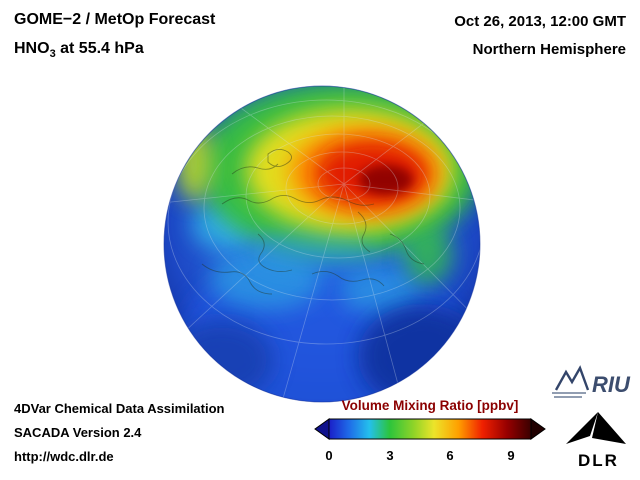  Describe the element at coordinates (64, 456) in the screenshot. I see `website-url: http://wdc.dlr.de` at that location.